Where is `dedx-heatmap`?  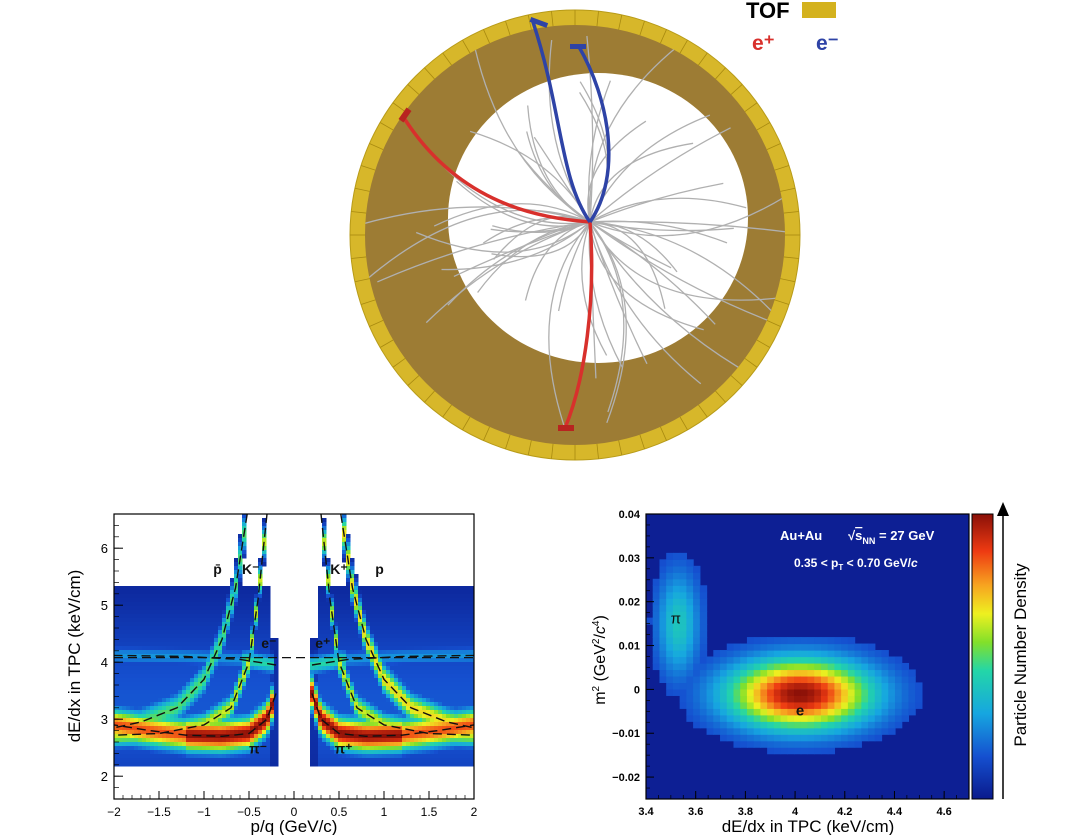 dedx-heatmap is located at coordinates (294, 640).